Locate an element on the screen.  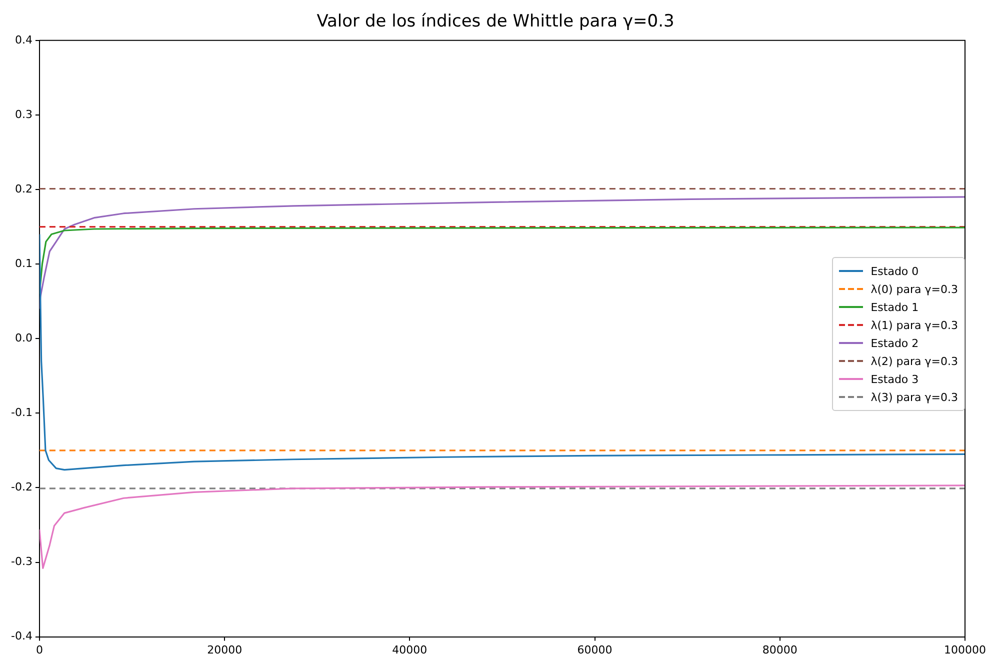
x-tick-label: 0 is located at coordinates (39, 649).